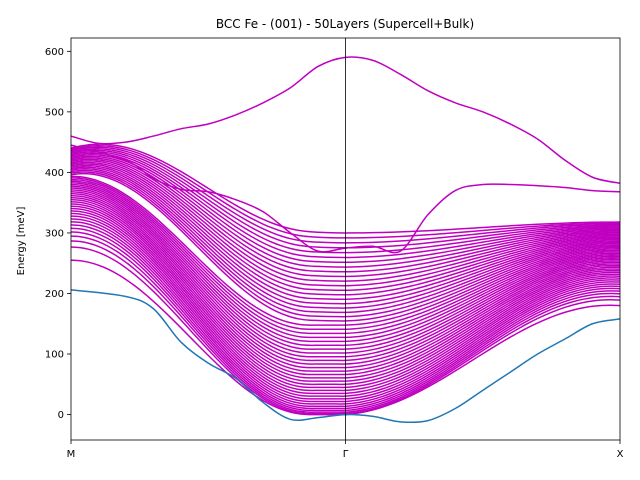 Image resolution: width=640 pixels, height=480 pixels. What do you see at coordinates (54, 294) in the screenshot?
I see `y-tick-label: 200` at bounding box center [54, 294].